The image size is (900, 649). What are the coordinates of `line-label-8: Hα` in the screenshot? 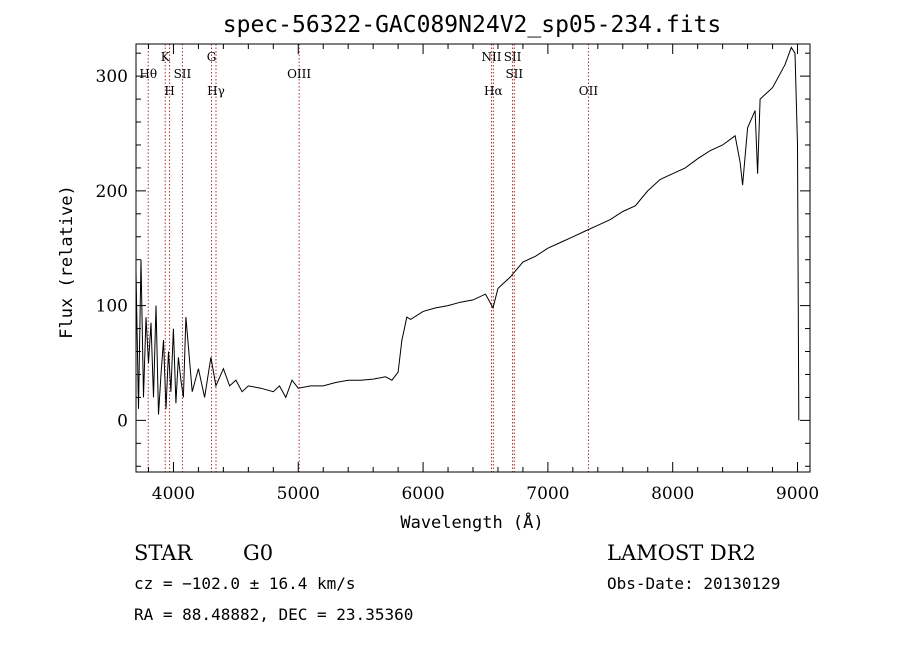 It's located at (493, 91).